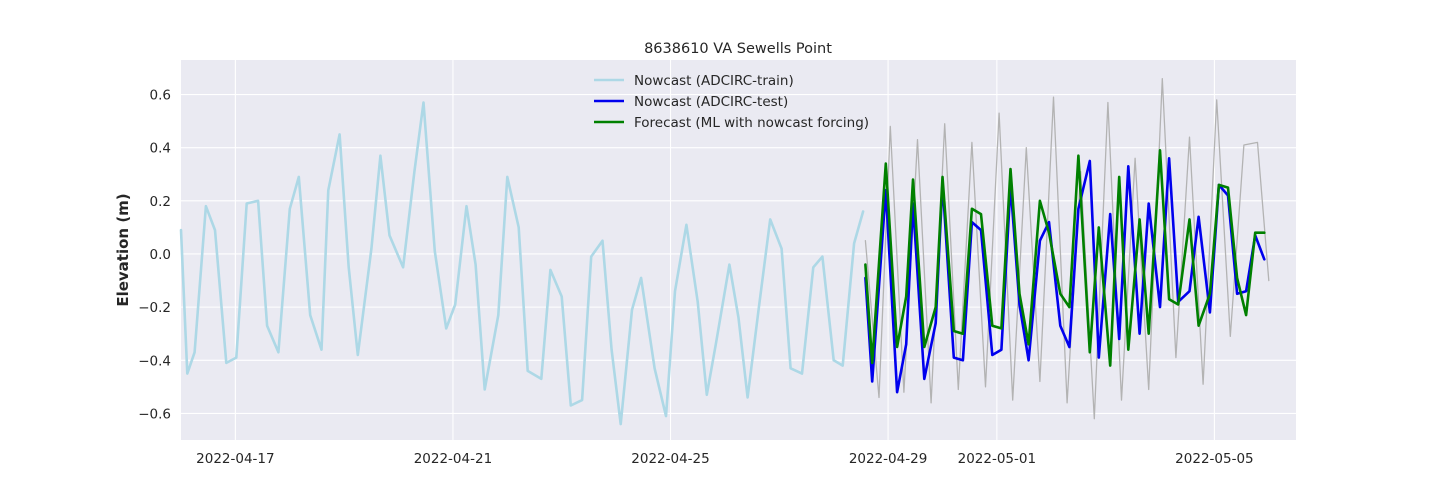  What do you see at coordinates (154, 414) in the screenshot?
I see `y-tick-label: −0.6` at bounding box center [154, 414].